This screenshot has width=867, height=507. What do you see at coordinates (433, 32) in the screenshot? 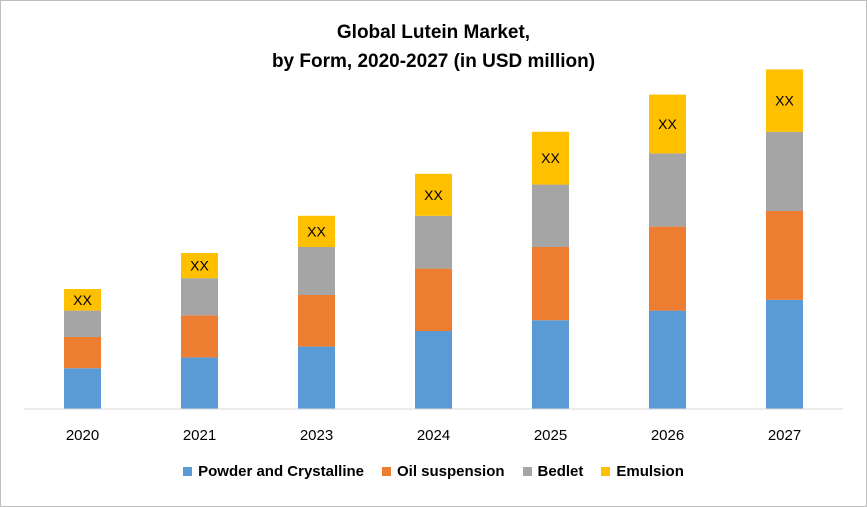
I see `chart-title-line1: Global Lutein Market,` at bounding box center [433, 32].